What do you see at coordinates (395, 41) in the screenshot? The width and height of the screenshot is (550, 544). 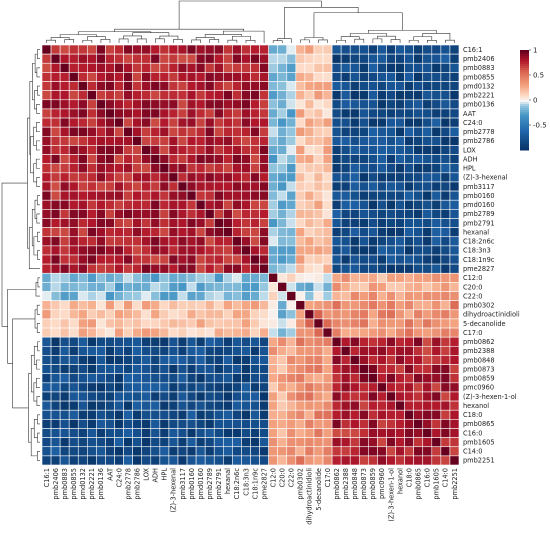 I see `dendrogram-branch` at bounding box center [395, 41].